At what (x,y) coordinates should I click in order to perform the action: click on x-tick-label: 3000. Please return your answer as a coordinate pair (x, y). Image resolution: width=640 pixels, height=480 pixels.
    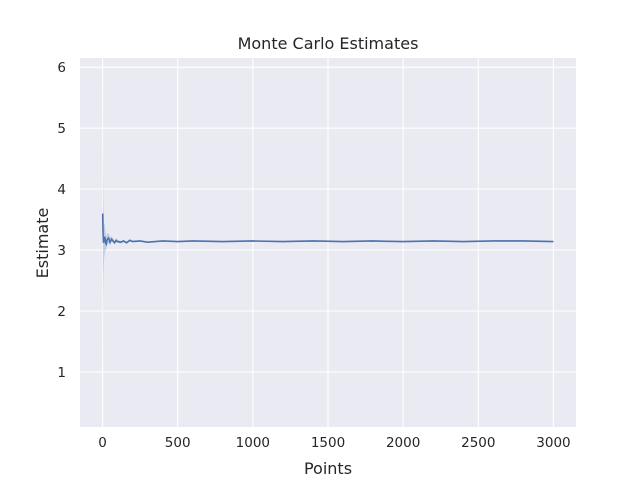
    Looking at the image, I should click on (553, 443).